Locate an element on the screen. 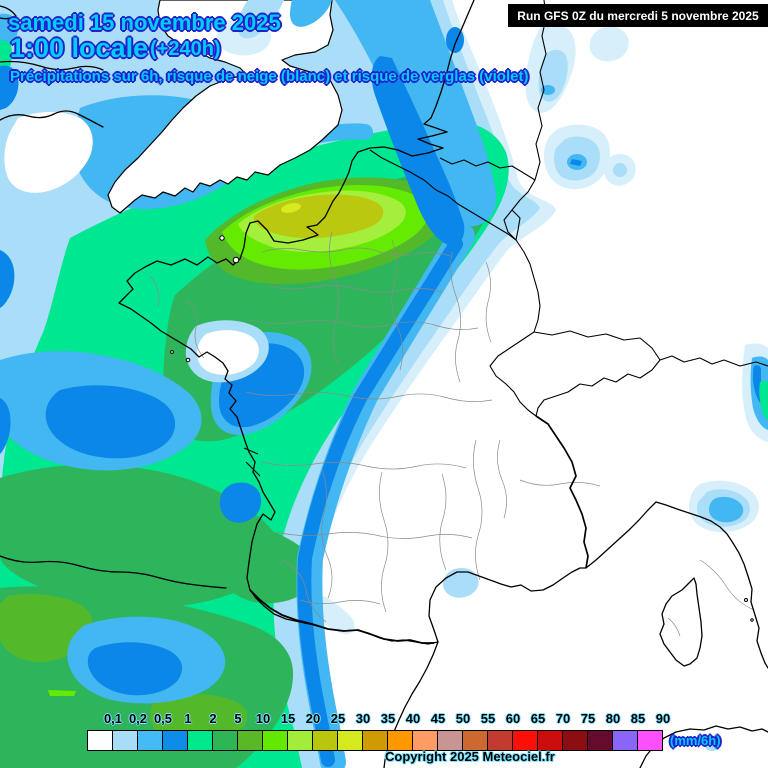 The height and width of the screenshot is (768, 768). elba-island is located at coordinates (746, 600).